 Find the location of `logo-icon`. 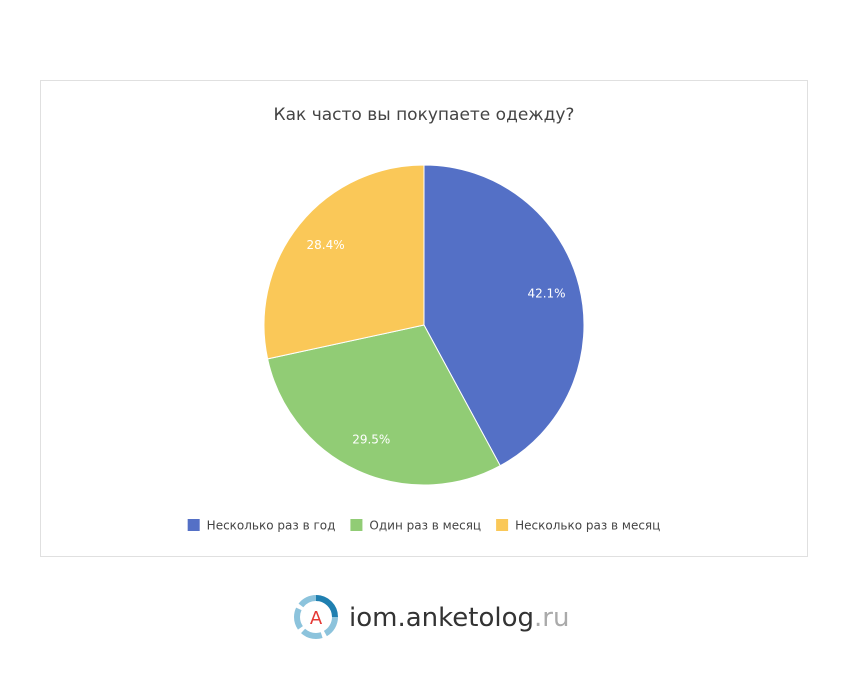

logo-icon is located at coordinates (316, 617).